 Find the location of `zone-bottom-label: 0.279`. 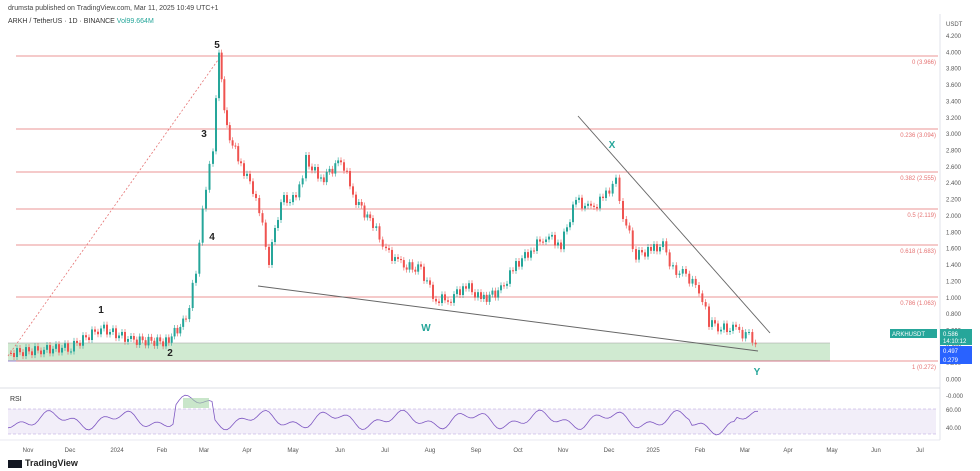

zone-bottom-label: 0.279 is located at coordinates (951, 361).